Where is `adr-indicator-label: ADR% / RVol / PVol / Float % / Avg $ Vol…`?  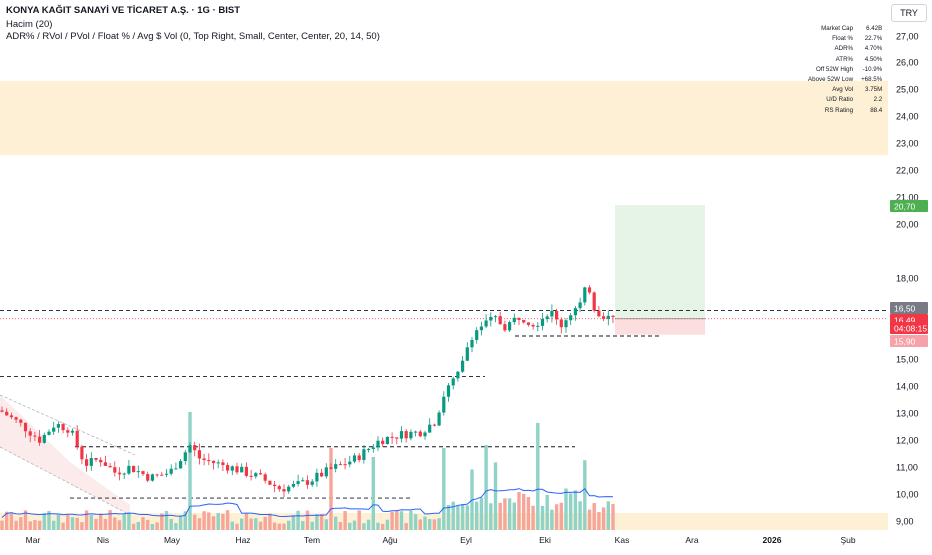
adr-indicator-label: ADR% / RVol / PVol / Float % / Avg $ Vol… is located at coordinates (193, 36).